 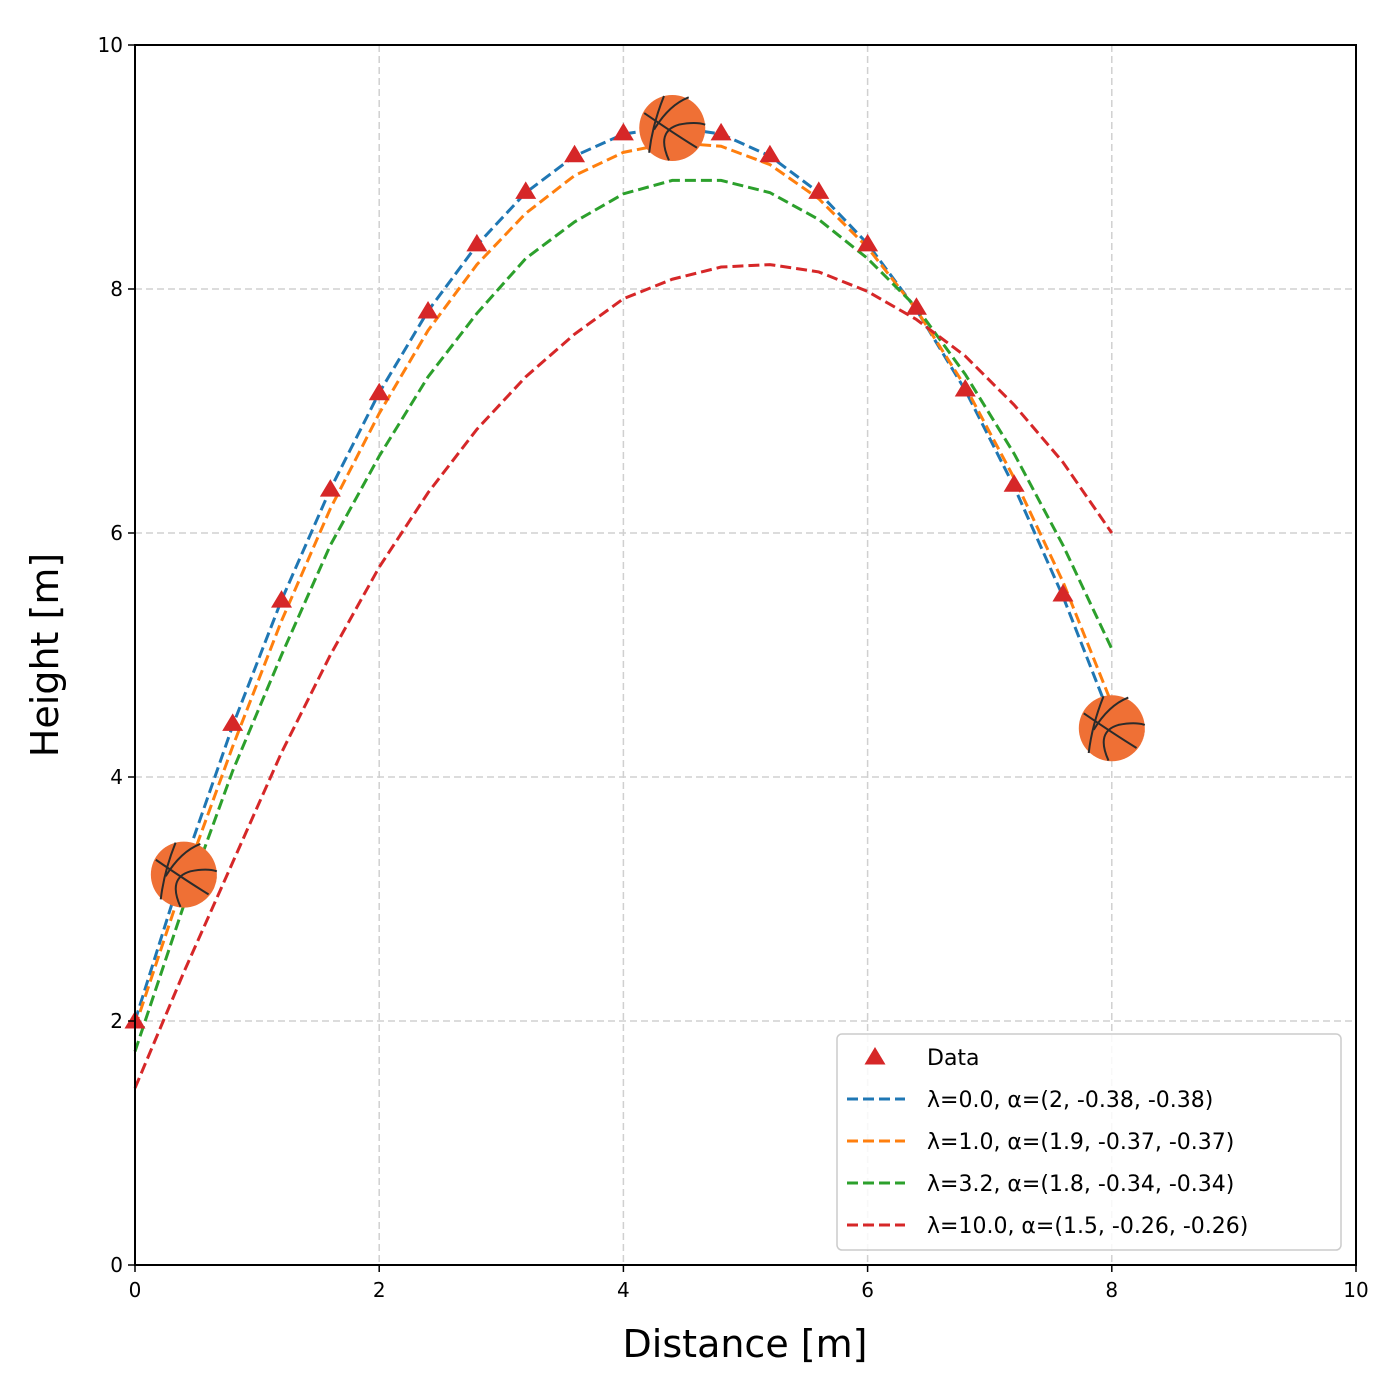 I want to click on x-tick-label: 8, so click(x=1111, y=1290).